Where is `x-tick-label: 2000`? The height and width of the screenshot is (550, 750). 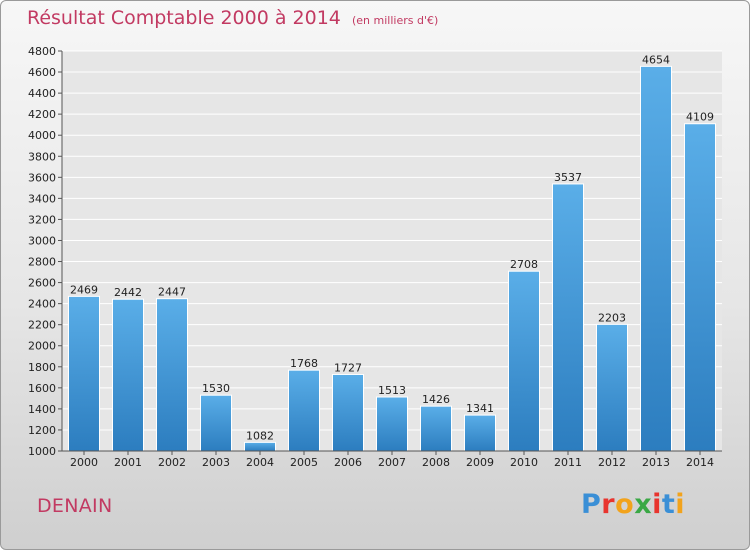
x-tick-label: 2000 is located at coordinates (84, 462).